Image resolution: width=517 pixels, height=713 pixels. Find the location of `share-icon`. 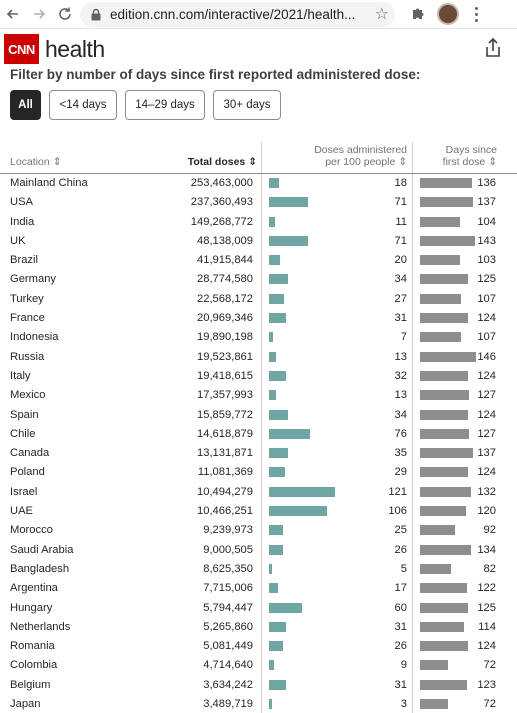

share-icon is located at coordinates (493, 50).